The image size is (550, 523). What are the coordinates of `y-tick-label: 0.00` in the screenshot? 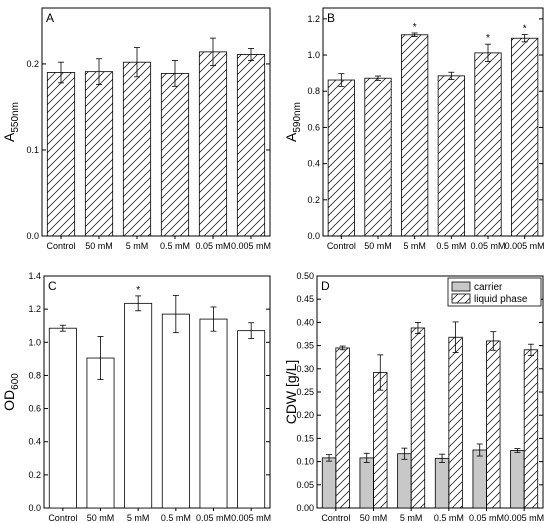 It's located at (305, 508).